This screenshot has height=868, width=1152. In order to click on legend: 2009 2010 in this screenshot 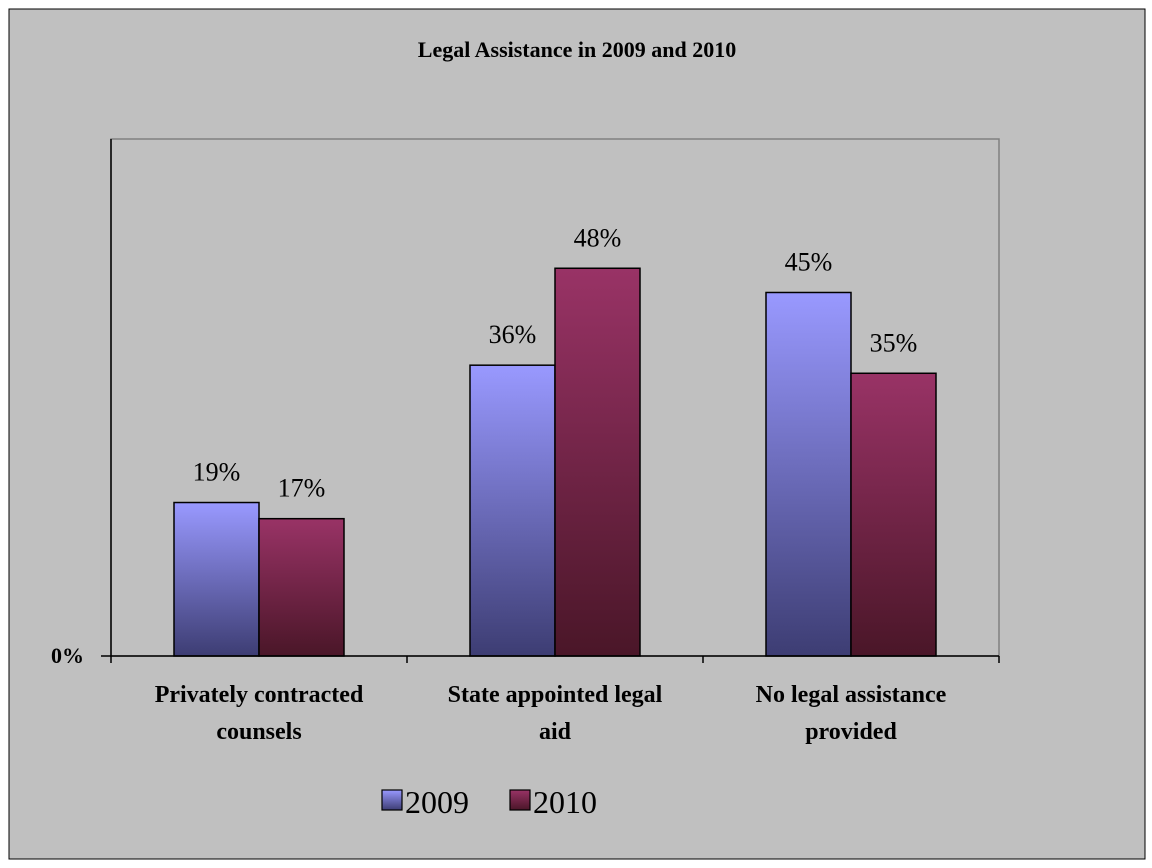, I will do `click(489, 802)`.